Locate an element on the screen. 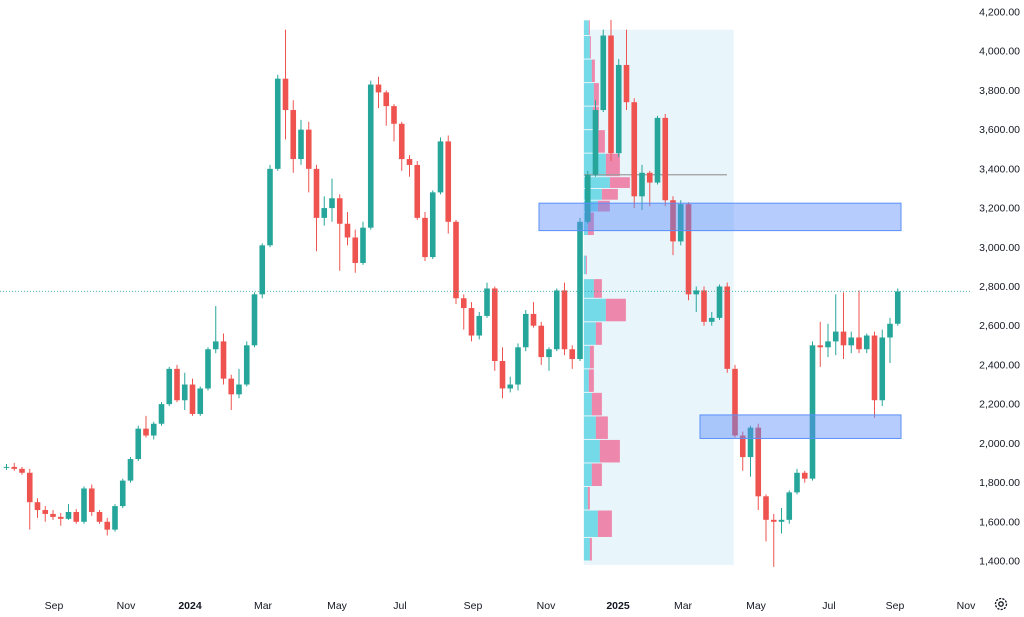 The height and width of the screenshot is (617, 1024). y-tick-label: 4,000.00 is located at coordinates (999, 52).